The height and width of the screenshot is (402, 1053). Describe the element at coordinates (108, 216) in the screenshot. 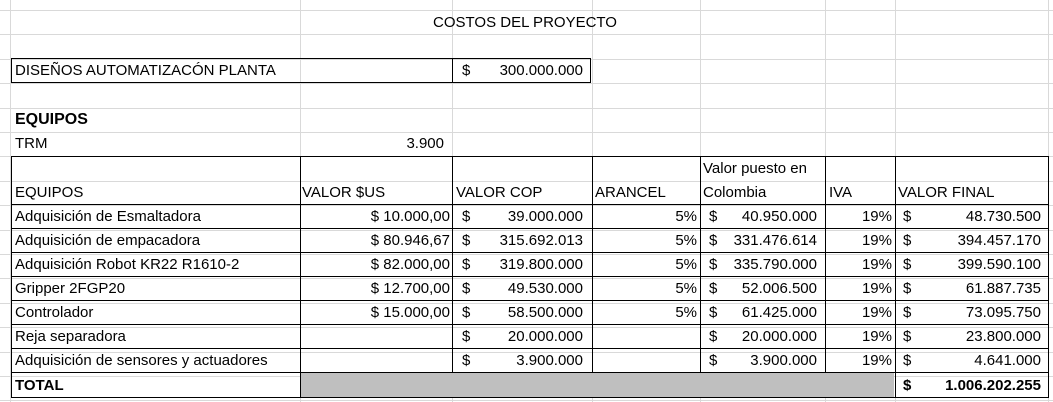

I see `row-equipo-name: Adquisición de Esmaltadora` at that location.